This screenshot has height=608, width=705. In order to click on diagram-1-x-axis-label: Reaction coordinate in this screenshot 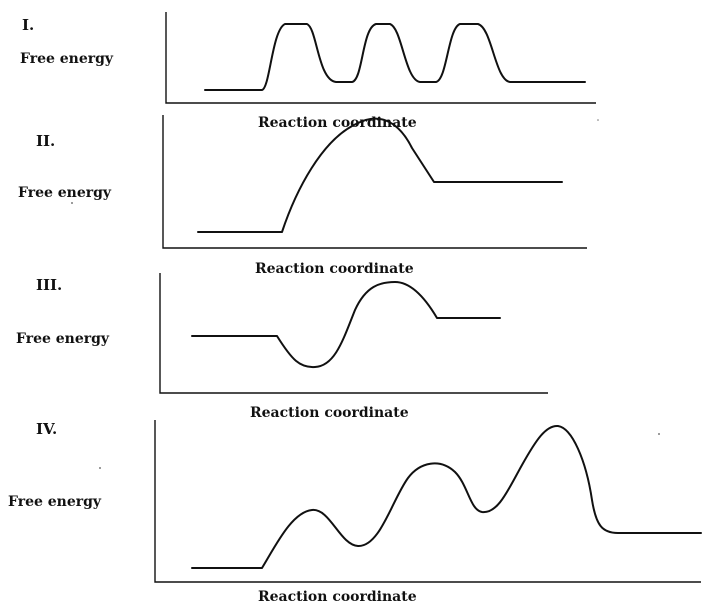, I will do `click(337, 123)`.